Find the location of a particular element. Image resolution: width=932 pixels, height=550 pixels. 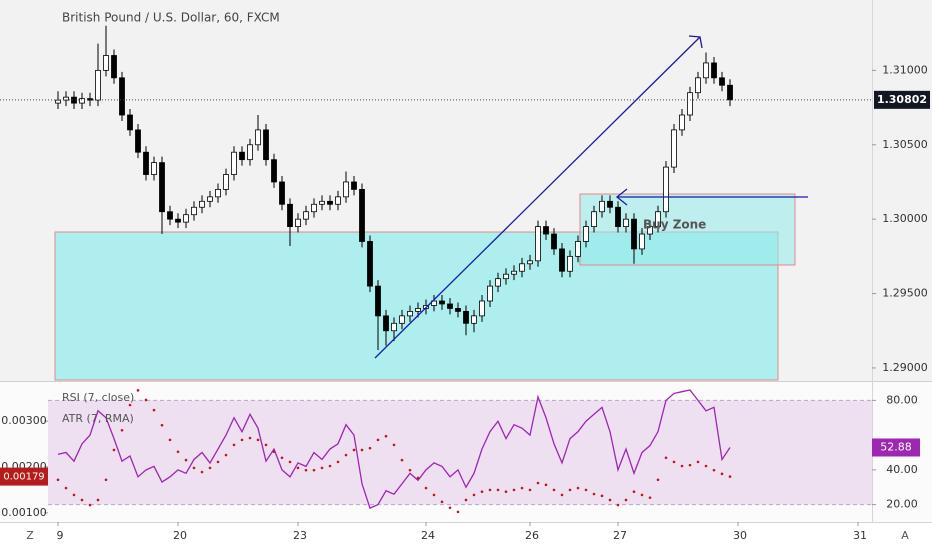

x-tick-label: 30 is located at coordinates (740, 535).